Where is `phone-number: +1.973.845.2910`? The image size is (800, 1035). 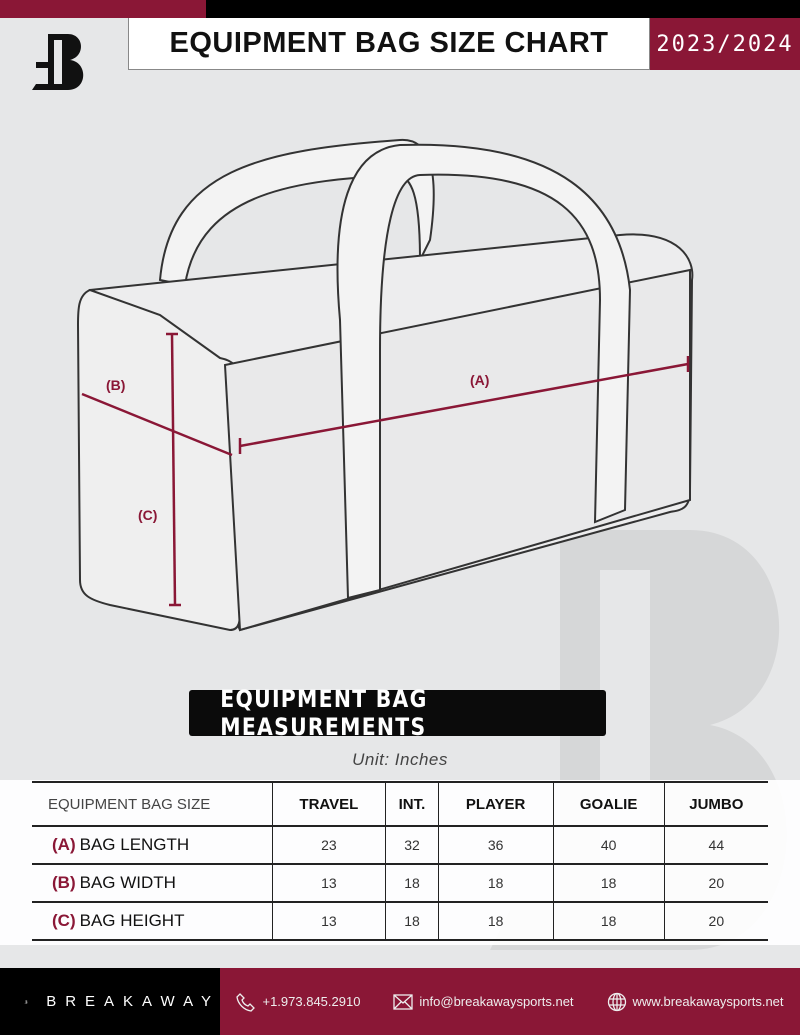
phone-number: +1.973.845.2910 is located at coordinates (311, 1001).